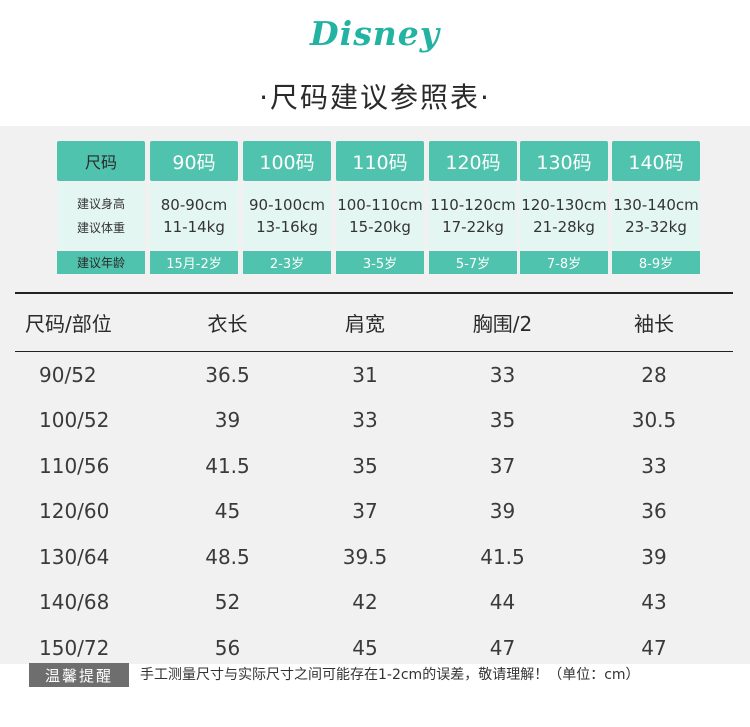 The width and height of the screenshot is (750, 727). Describe the element at coordinates (656, 216) in the screenshot. I see `size-metrics: 130-140cm 23-32kg` at that location.